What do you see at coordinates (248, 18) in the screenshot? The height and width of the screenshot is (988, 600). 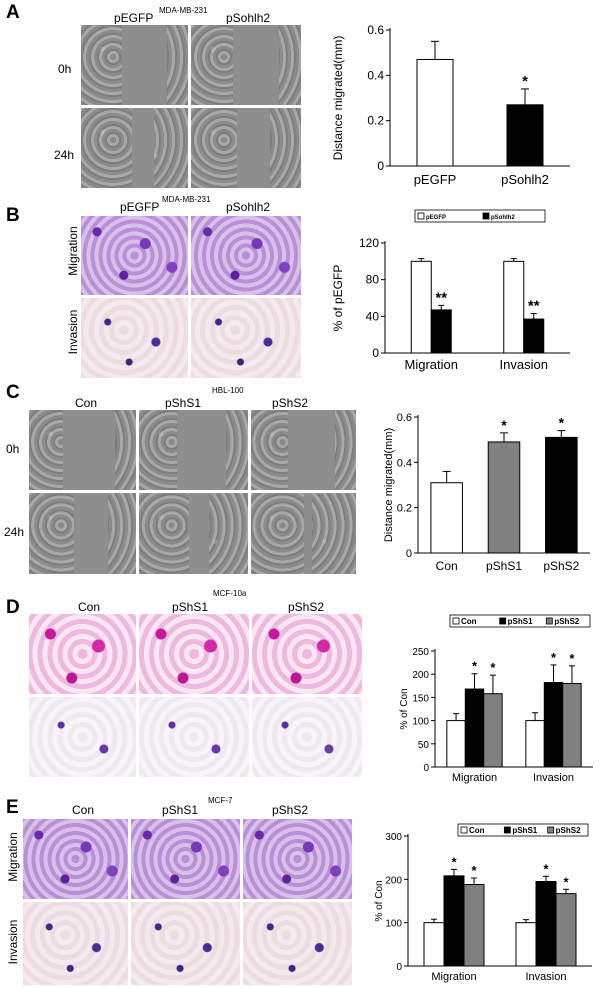 I see `column-label-psohlh2-a: pSohlh2` at bounding box center [248, 18].